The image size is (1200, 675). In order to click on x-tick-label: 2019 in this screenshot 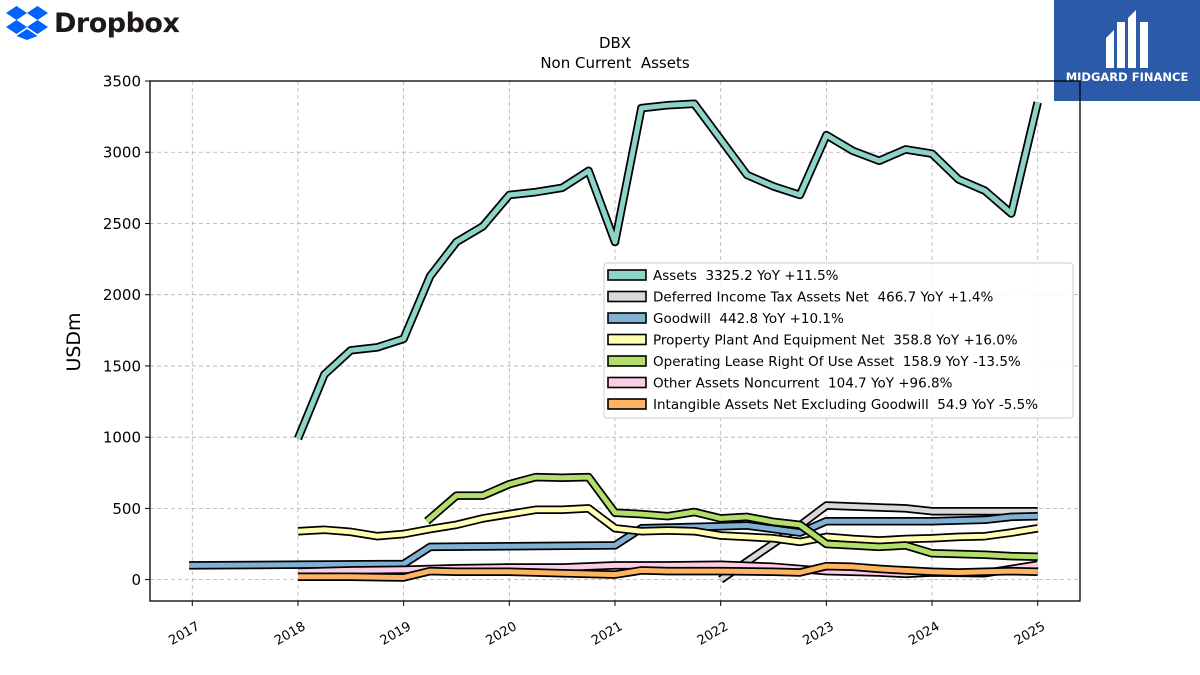, I will do `click(396, 634)`.